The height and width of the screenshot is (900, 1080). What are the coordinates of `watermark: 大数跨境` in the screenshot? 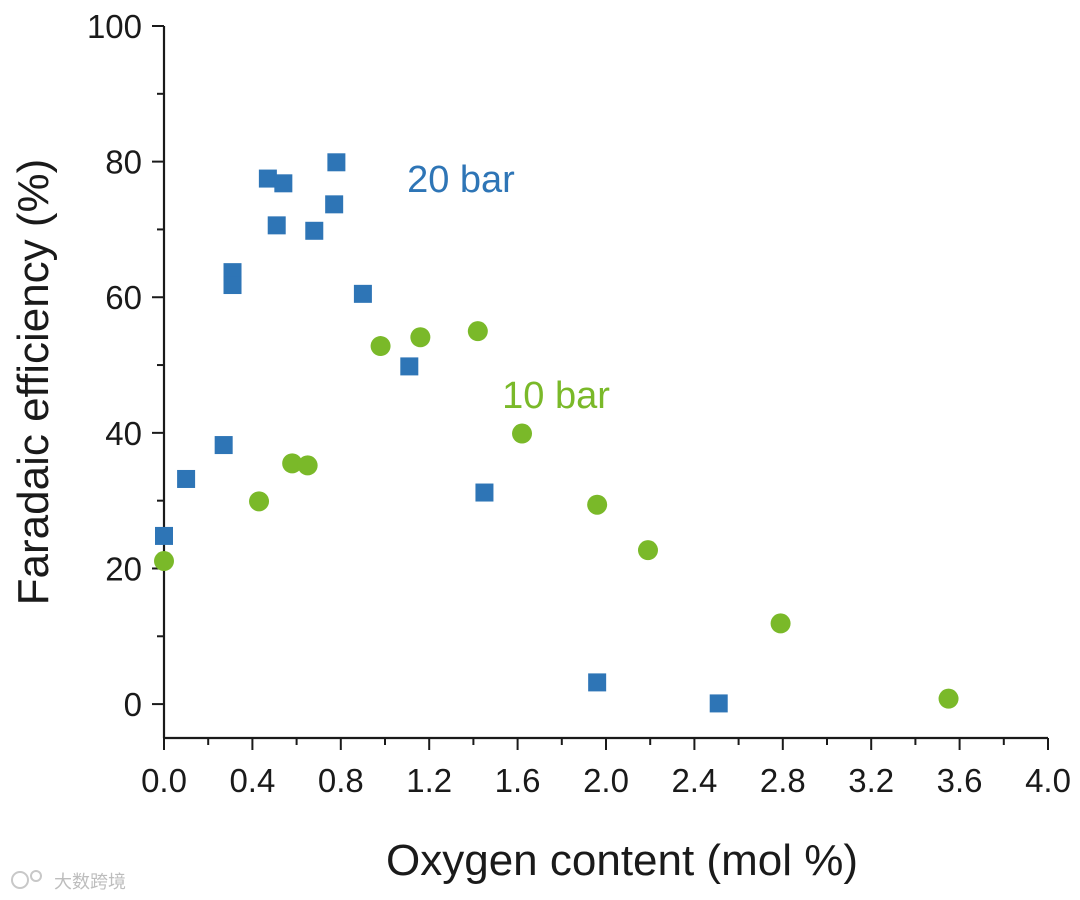 It's located at (68, 881).